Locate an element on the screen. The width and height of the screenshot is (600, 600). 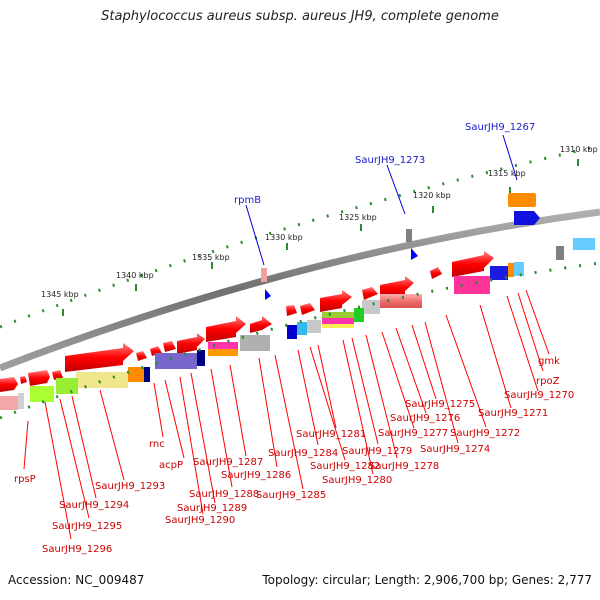
ruler-label-1325kbp: 1325 kbp is located at coordinates (358, 217).